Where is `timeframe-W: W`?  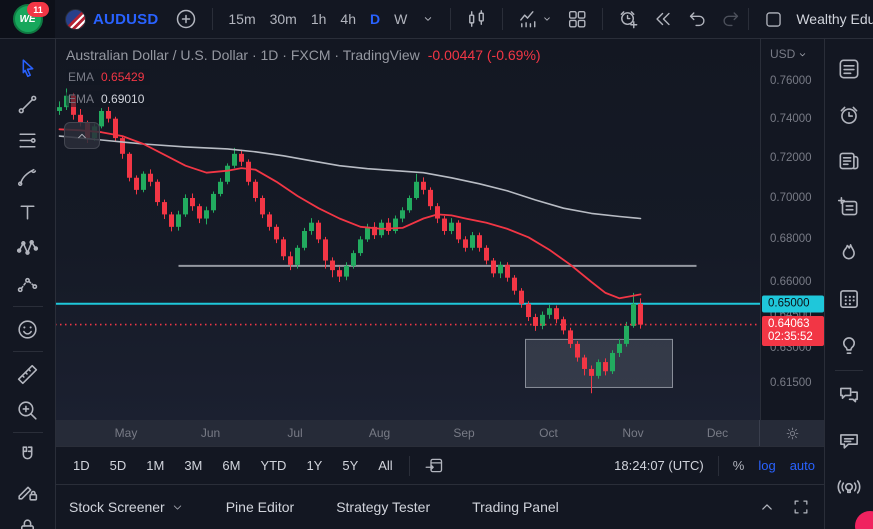
timeframe-W: W is located at coordinates (401, 19).